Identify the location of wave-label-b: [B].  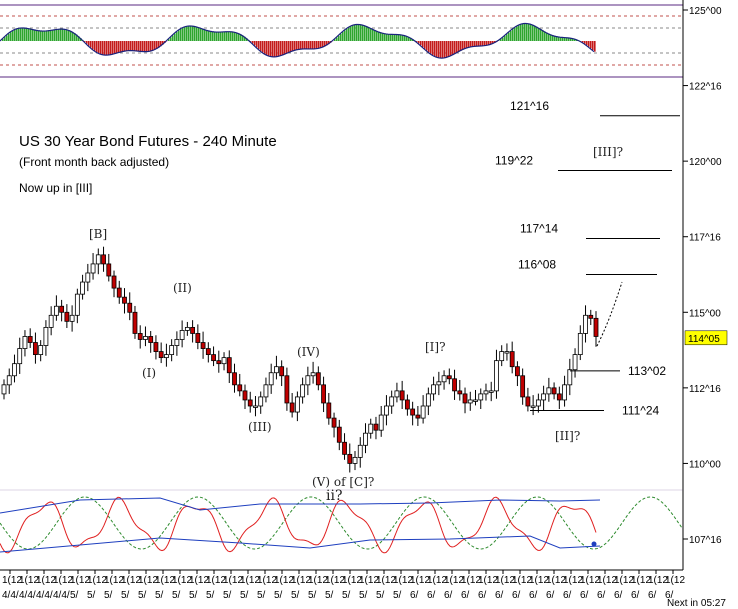
(98, 234).